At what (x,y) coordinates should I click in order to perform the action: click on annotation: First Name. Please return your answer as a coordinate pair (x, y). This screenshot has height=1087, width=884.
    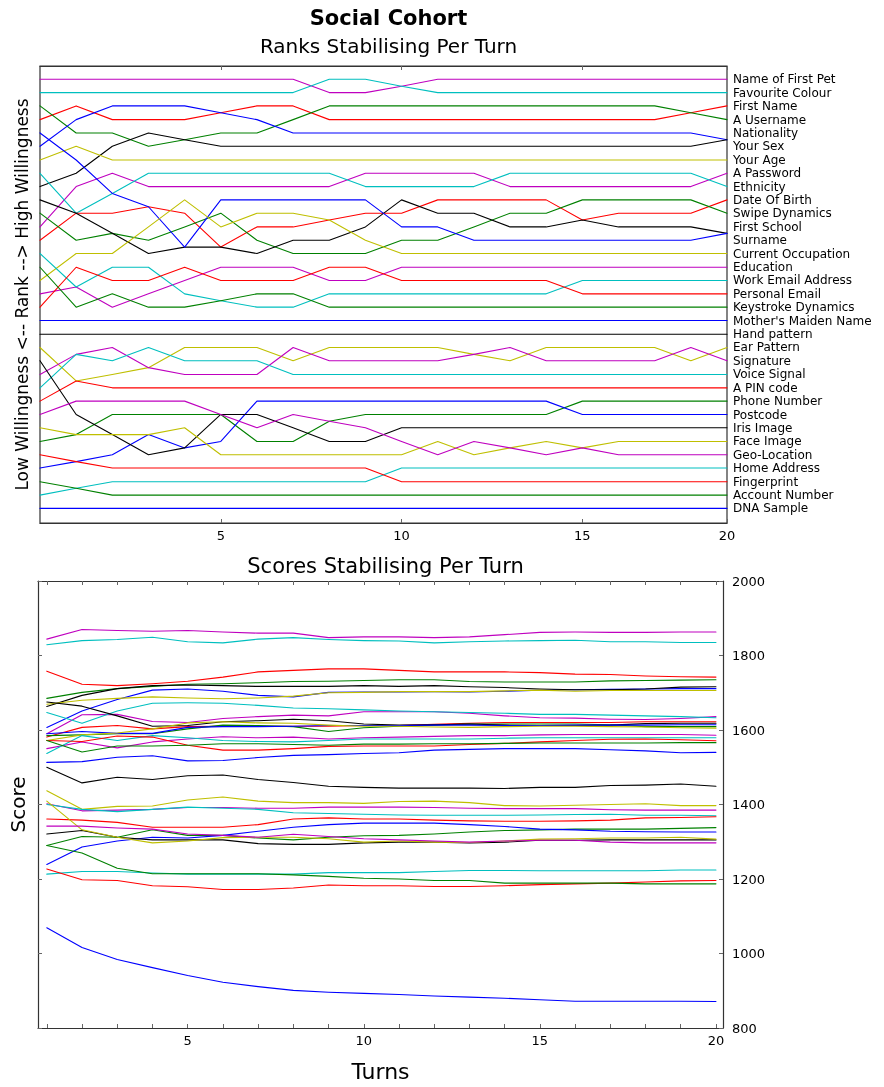
    Looking at the image, I should click on (765, 106).